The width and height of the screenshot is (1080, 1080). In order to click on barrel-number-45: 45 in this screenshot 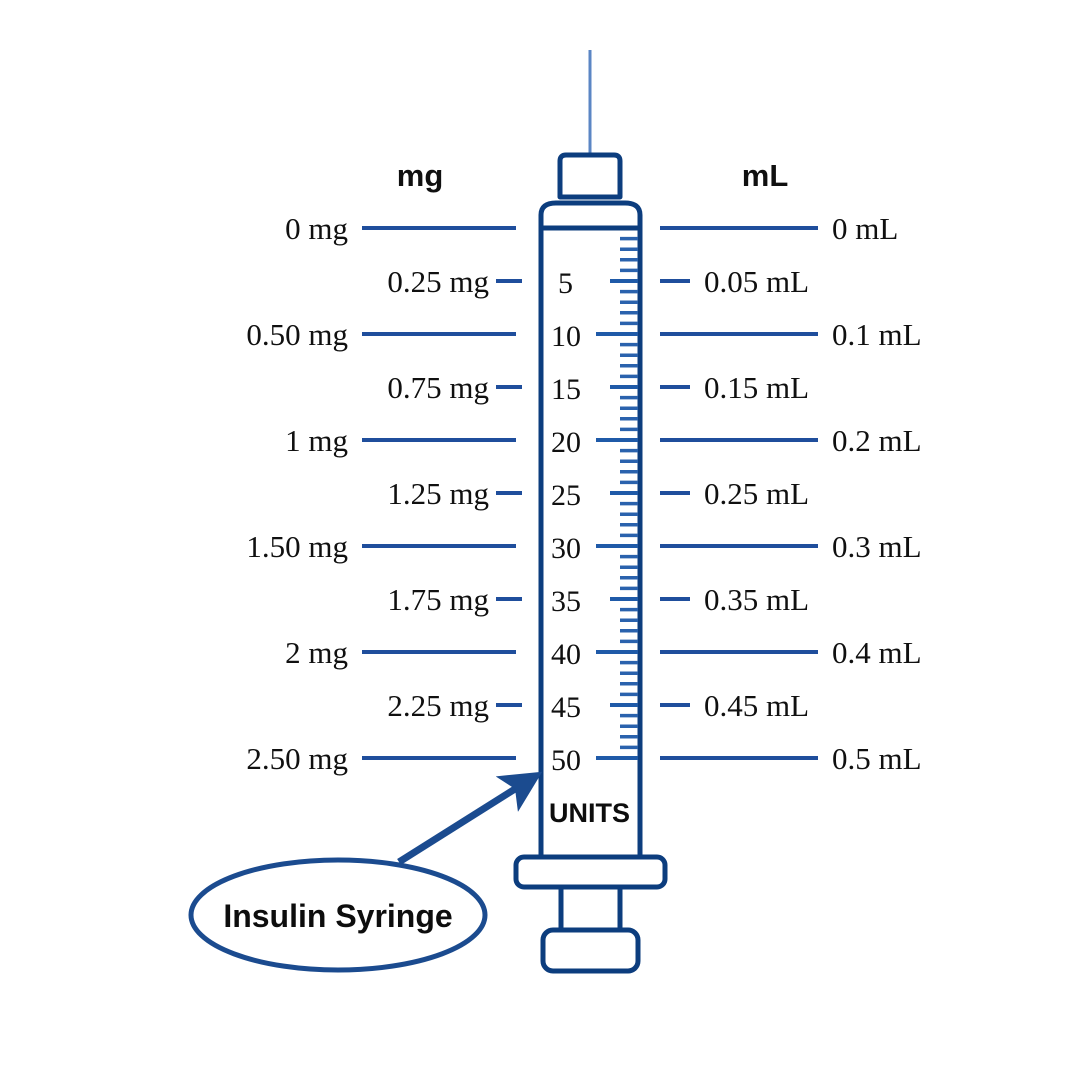, I will do `click(566, 707)`.